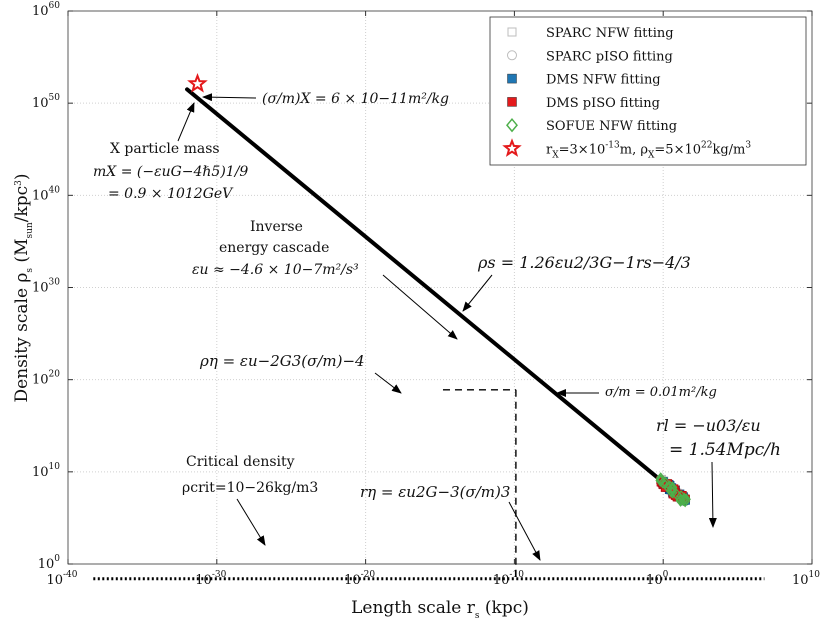  What do you see at coordinates (524, 531) in the screenshot?
I see `arrow-r-eta` at bounding box center [524, 531].